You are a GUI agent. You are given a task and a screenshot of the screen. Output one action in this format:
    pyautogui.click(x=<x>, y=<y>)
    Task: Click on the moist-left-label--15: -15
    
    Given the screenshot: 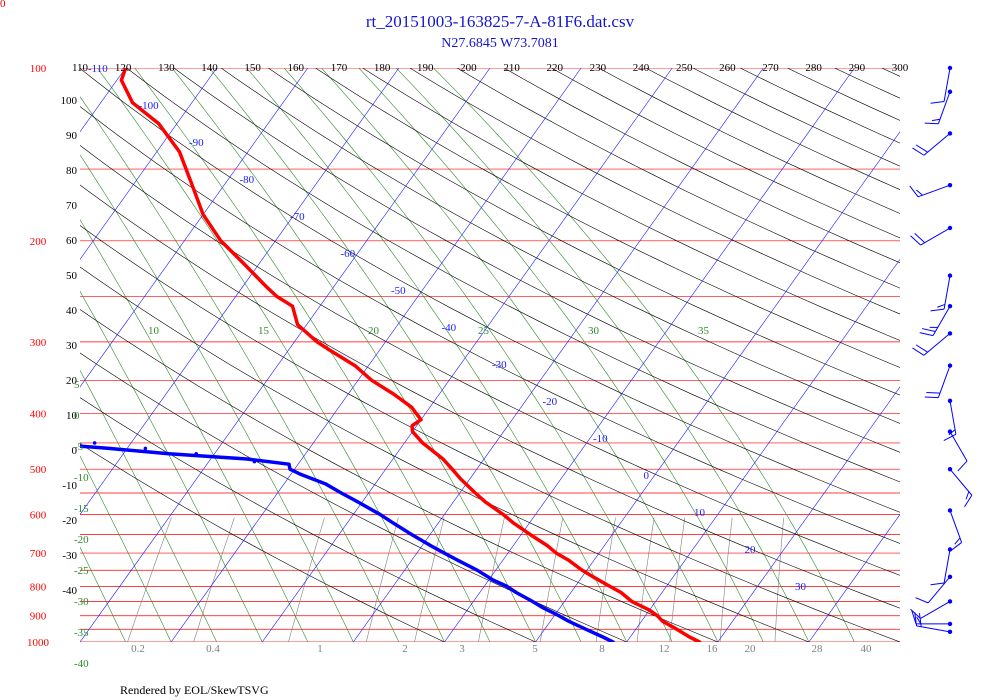 What is the action you would take?
    pyautogui.click(x=81, y=509)
    